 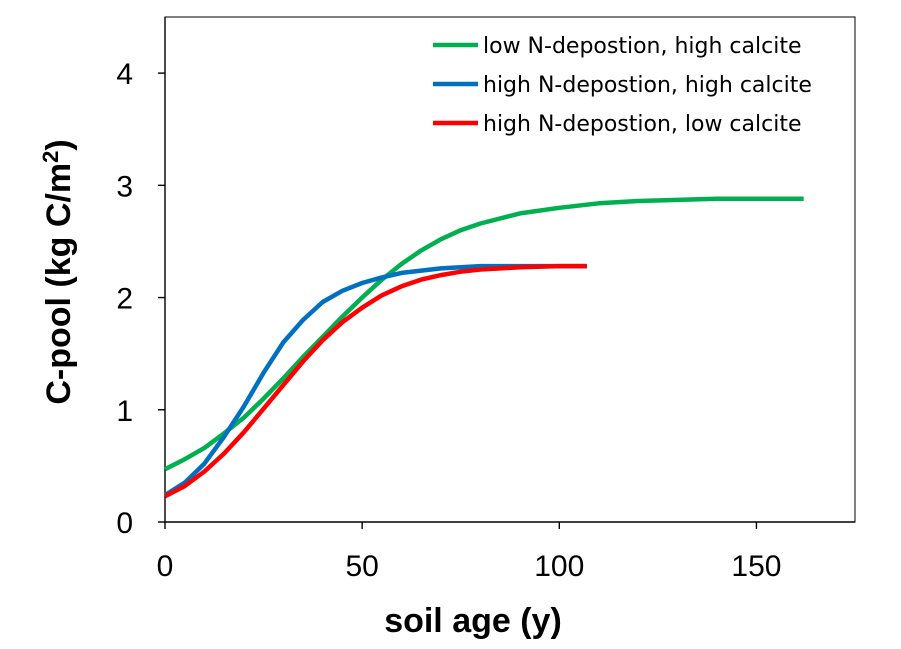 What do you see at coordinates (124, 299) in the screenshot?
I see `y-tick-label: 2` at bounding box center [124, 299].